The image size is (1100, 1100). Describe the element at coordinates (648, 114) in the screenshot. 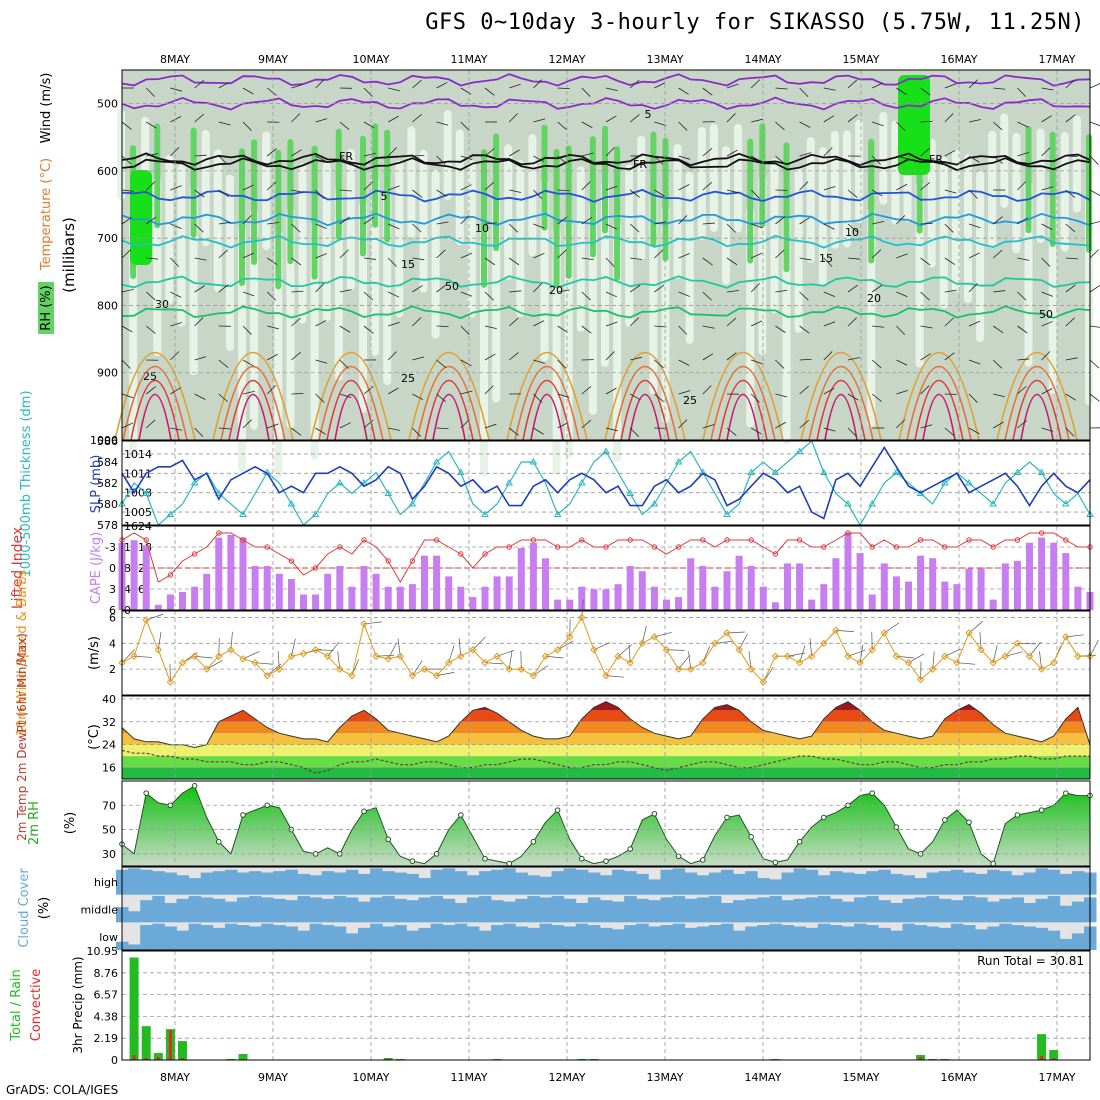

I see `contour-label: 5` at that location.